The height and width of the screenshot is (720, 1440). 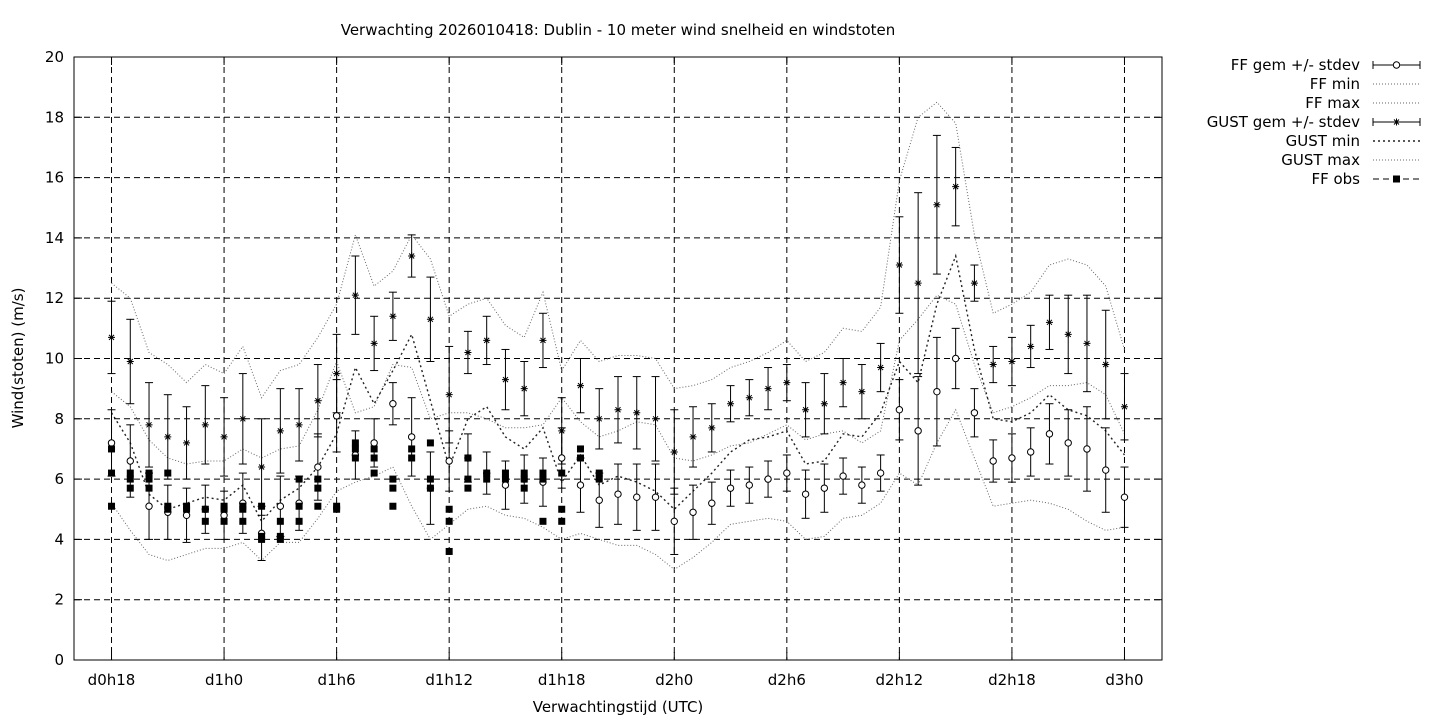 What do you see at coordinates (54, 178) in the screenshot?
I see `y-tick-label: 16` at bounding box center [54, 178].